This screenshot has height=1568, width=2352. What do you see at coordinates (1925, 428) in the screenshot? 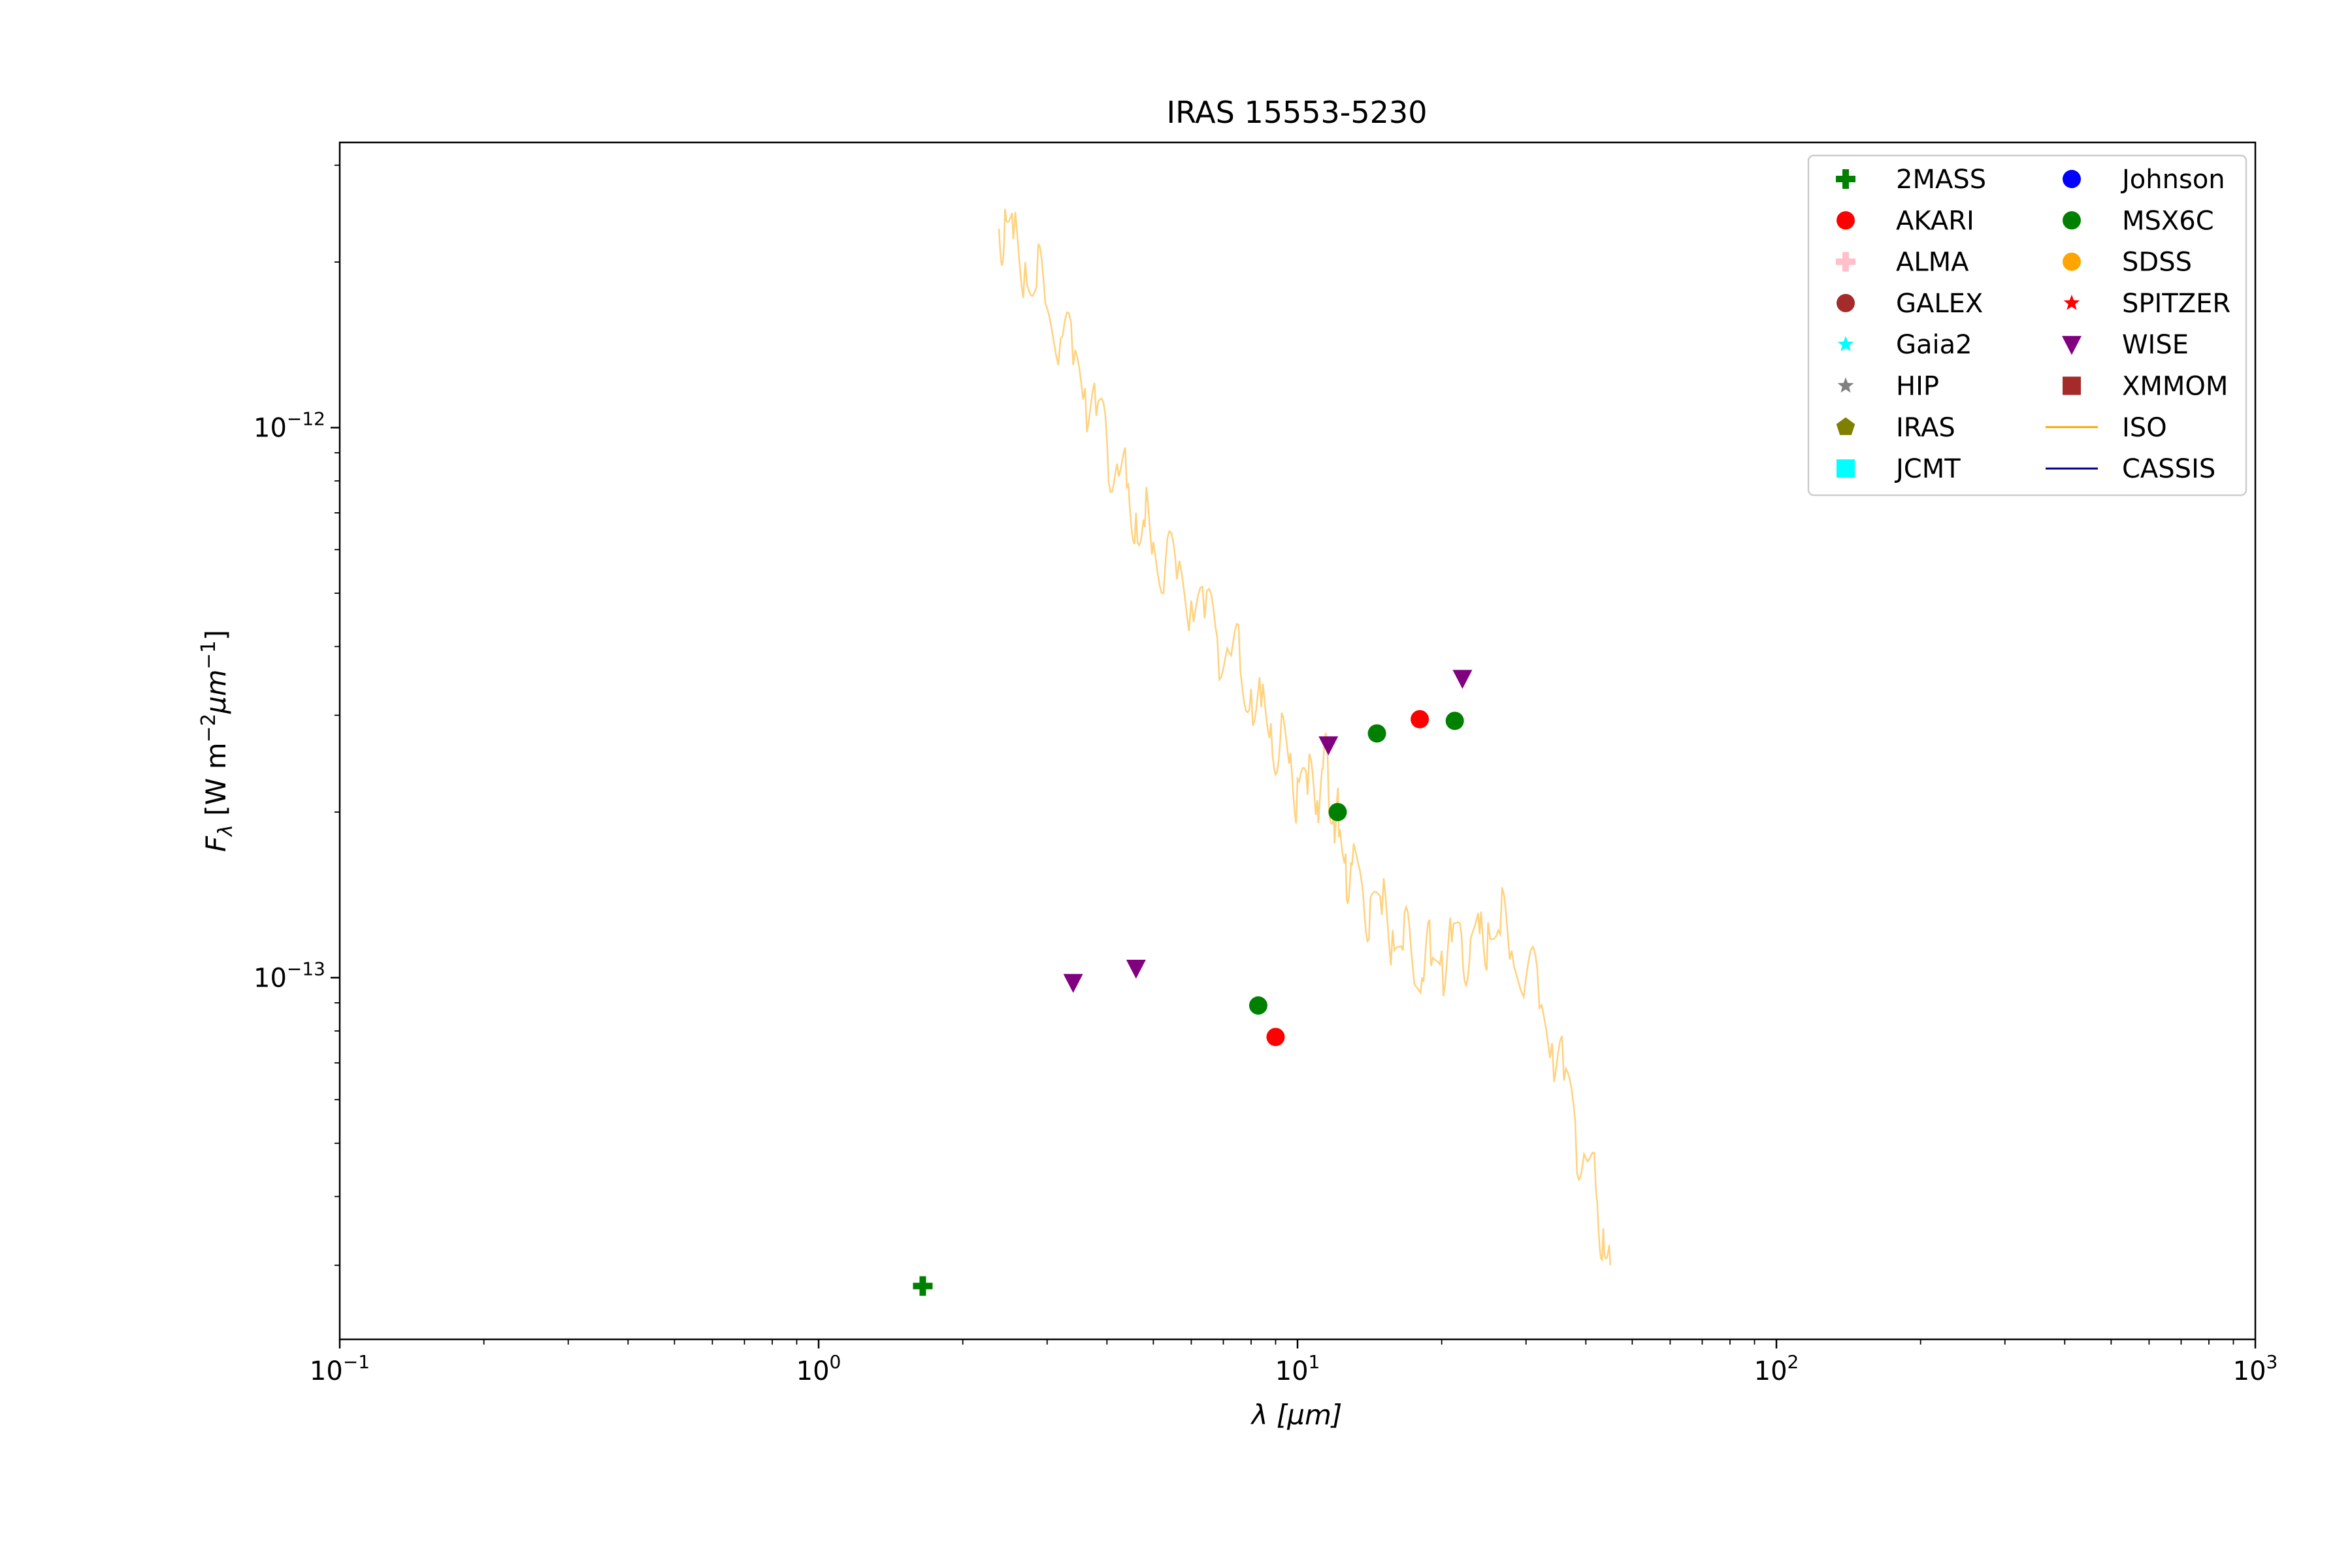
I see `legend-label-iras: IRAS` at bounding box center [1925, 428].